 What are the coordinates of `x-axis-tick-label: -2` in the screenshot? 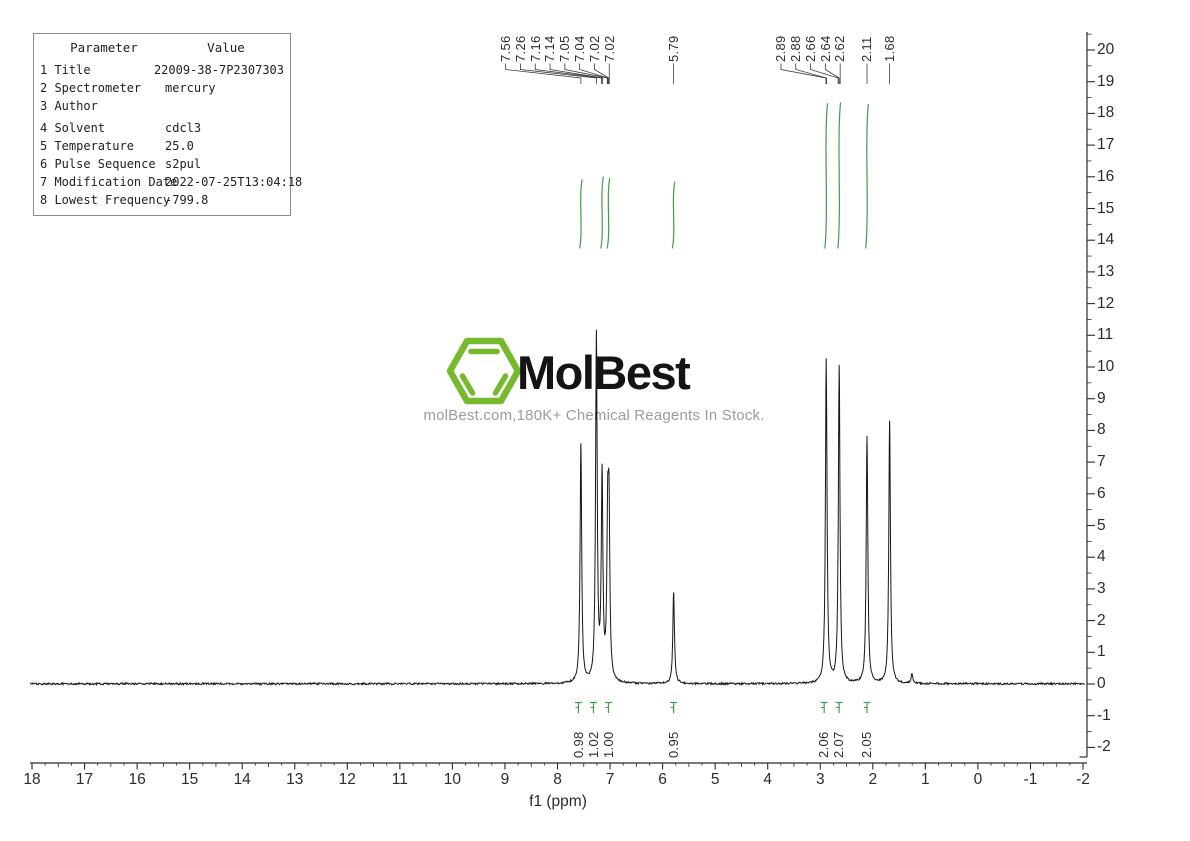 It's located at (1083, 779).